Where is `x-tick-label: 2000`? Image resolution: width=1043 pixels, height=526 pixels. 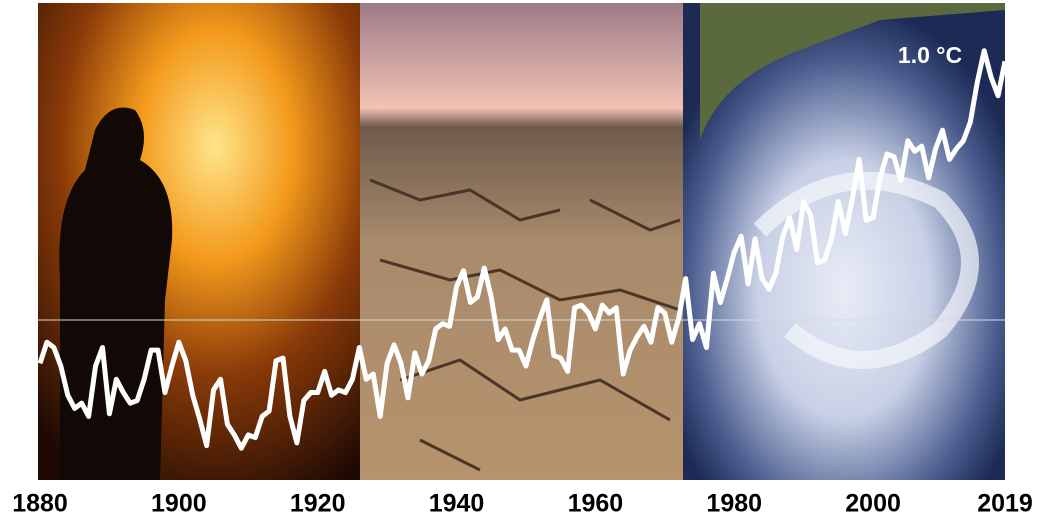 x-tick-label: 2000 is located at coordinates (873, 504).